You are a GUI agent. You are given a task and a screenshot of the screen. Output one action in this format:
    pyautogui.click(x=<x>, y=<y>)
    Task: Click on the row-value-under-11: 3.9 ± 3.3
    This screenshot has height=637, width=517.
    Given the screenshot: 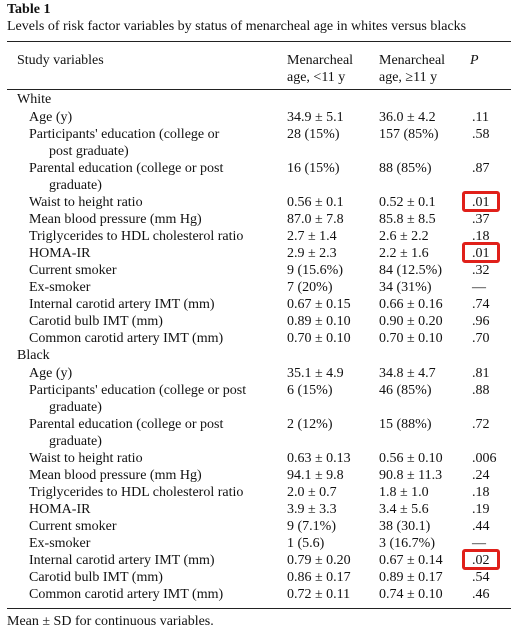 What is the action you would take?
    pyautogui.click(x=312, y=509)
    